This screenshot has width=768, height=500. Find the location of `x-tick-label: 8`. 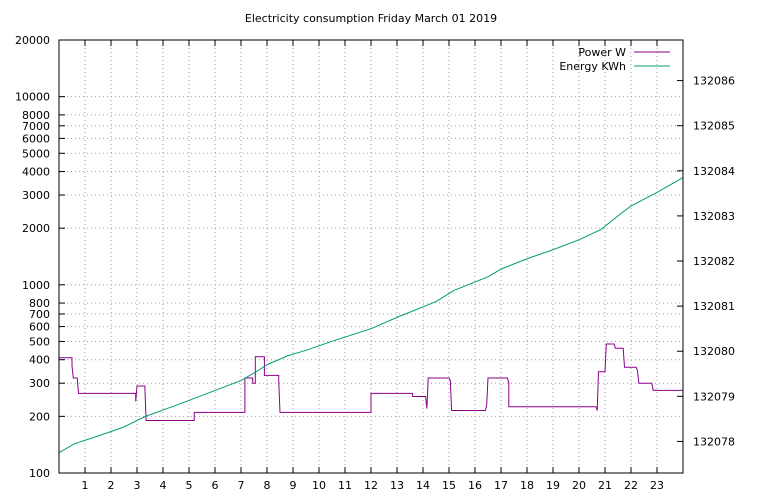

x-tick-label: 8 is located at coordinates (267, 485).